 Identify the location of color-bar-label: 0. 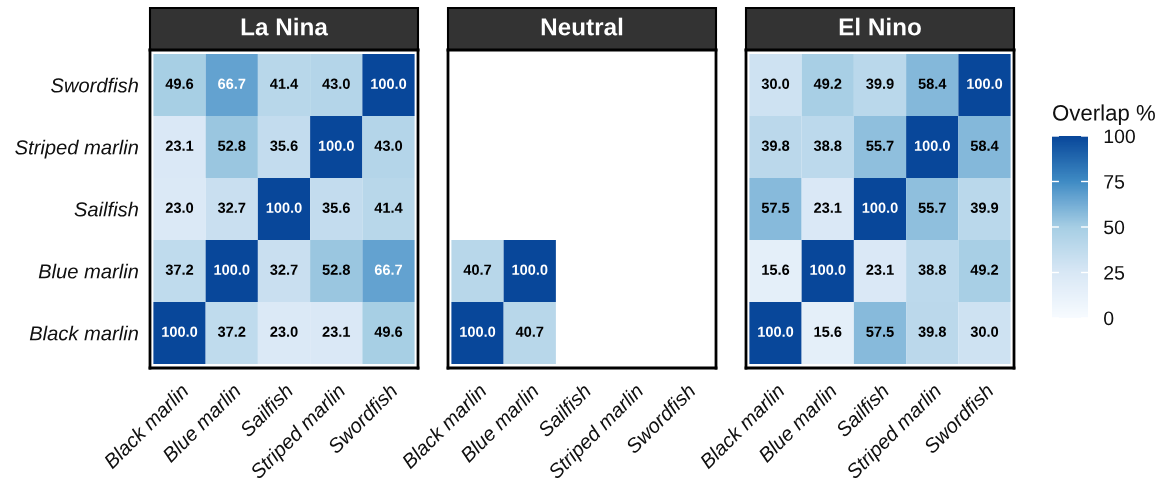
(1109, 318).